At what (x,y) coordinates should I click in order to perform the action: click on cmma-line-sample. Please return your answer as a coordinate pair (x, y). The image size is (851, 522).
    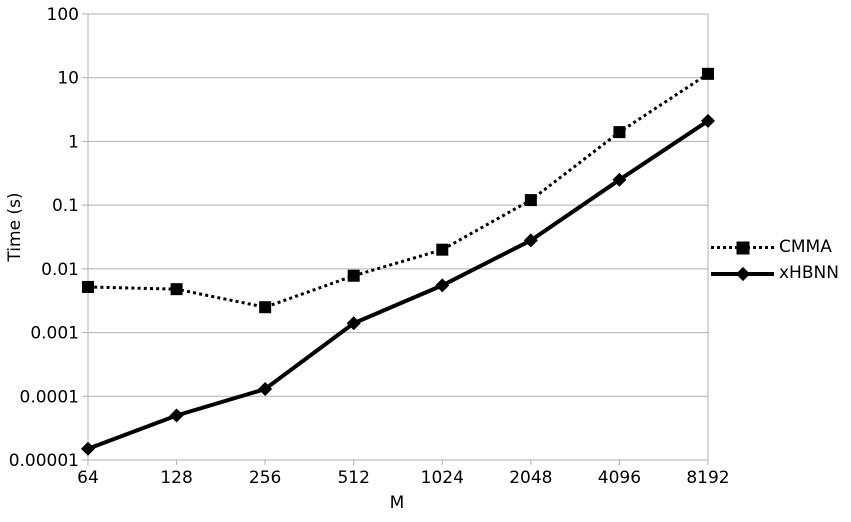
    Looking at the image, I should click on (742, 247).